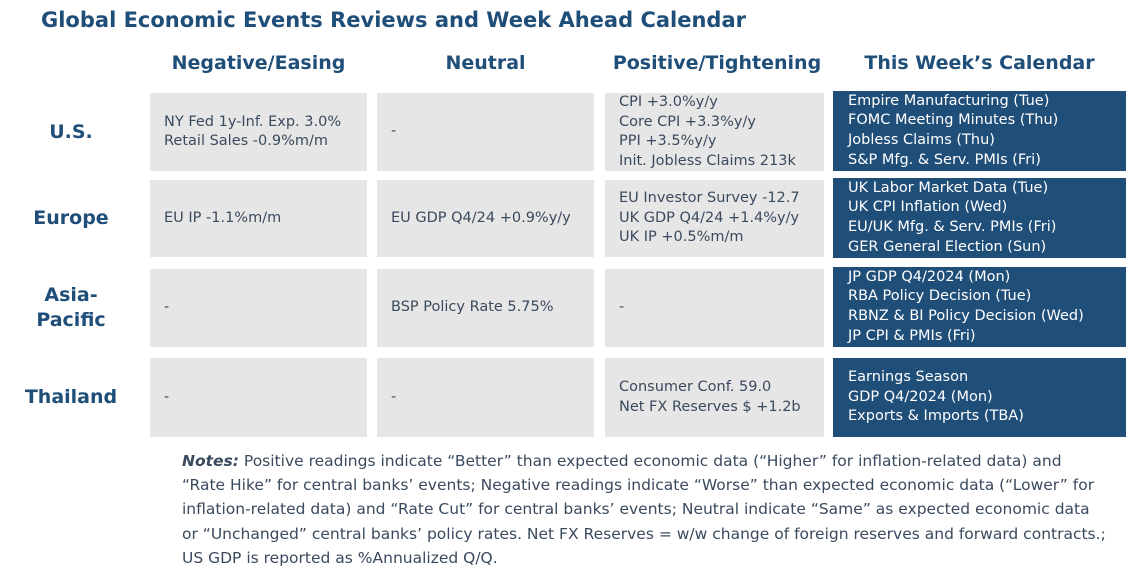 The image size is (1132, 575). Describe the element at coordinates (258, 63) in the screenshot. I see `column-header-negative: Negative/Easing` at that location.